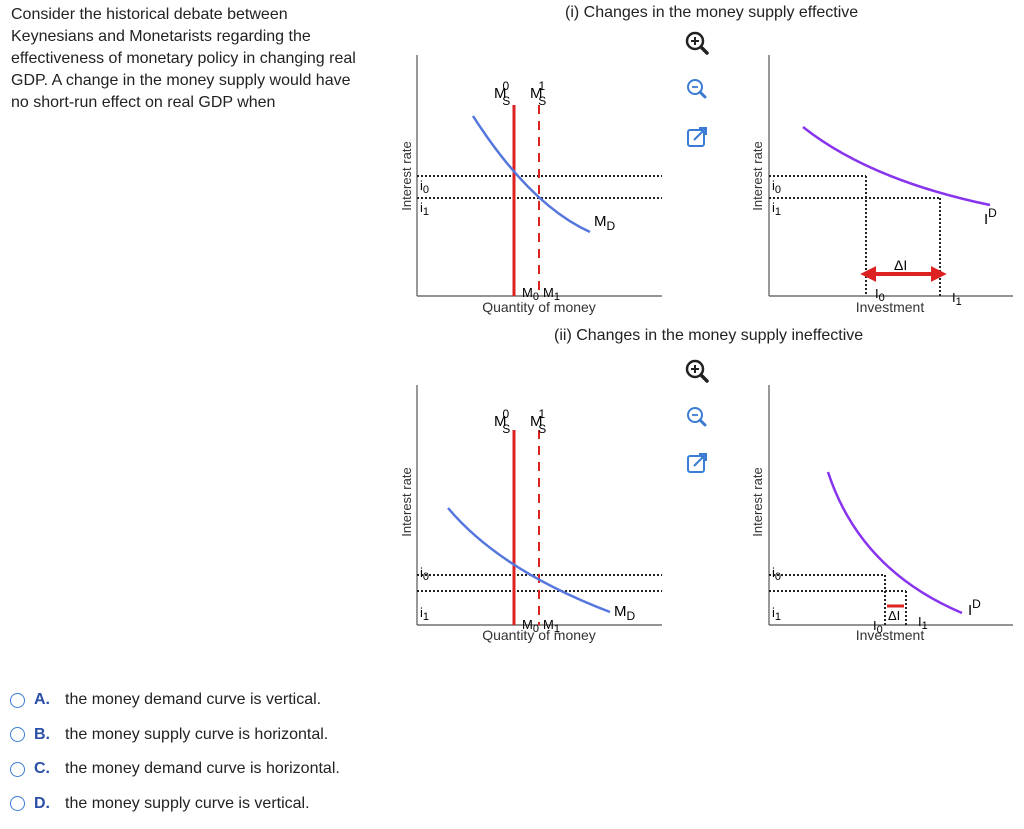 The width and height of the screenshot is (1024, 829). I want to click on option-b: B. the money supply curve is horizontal., so click(175, 735).